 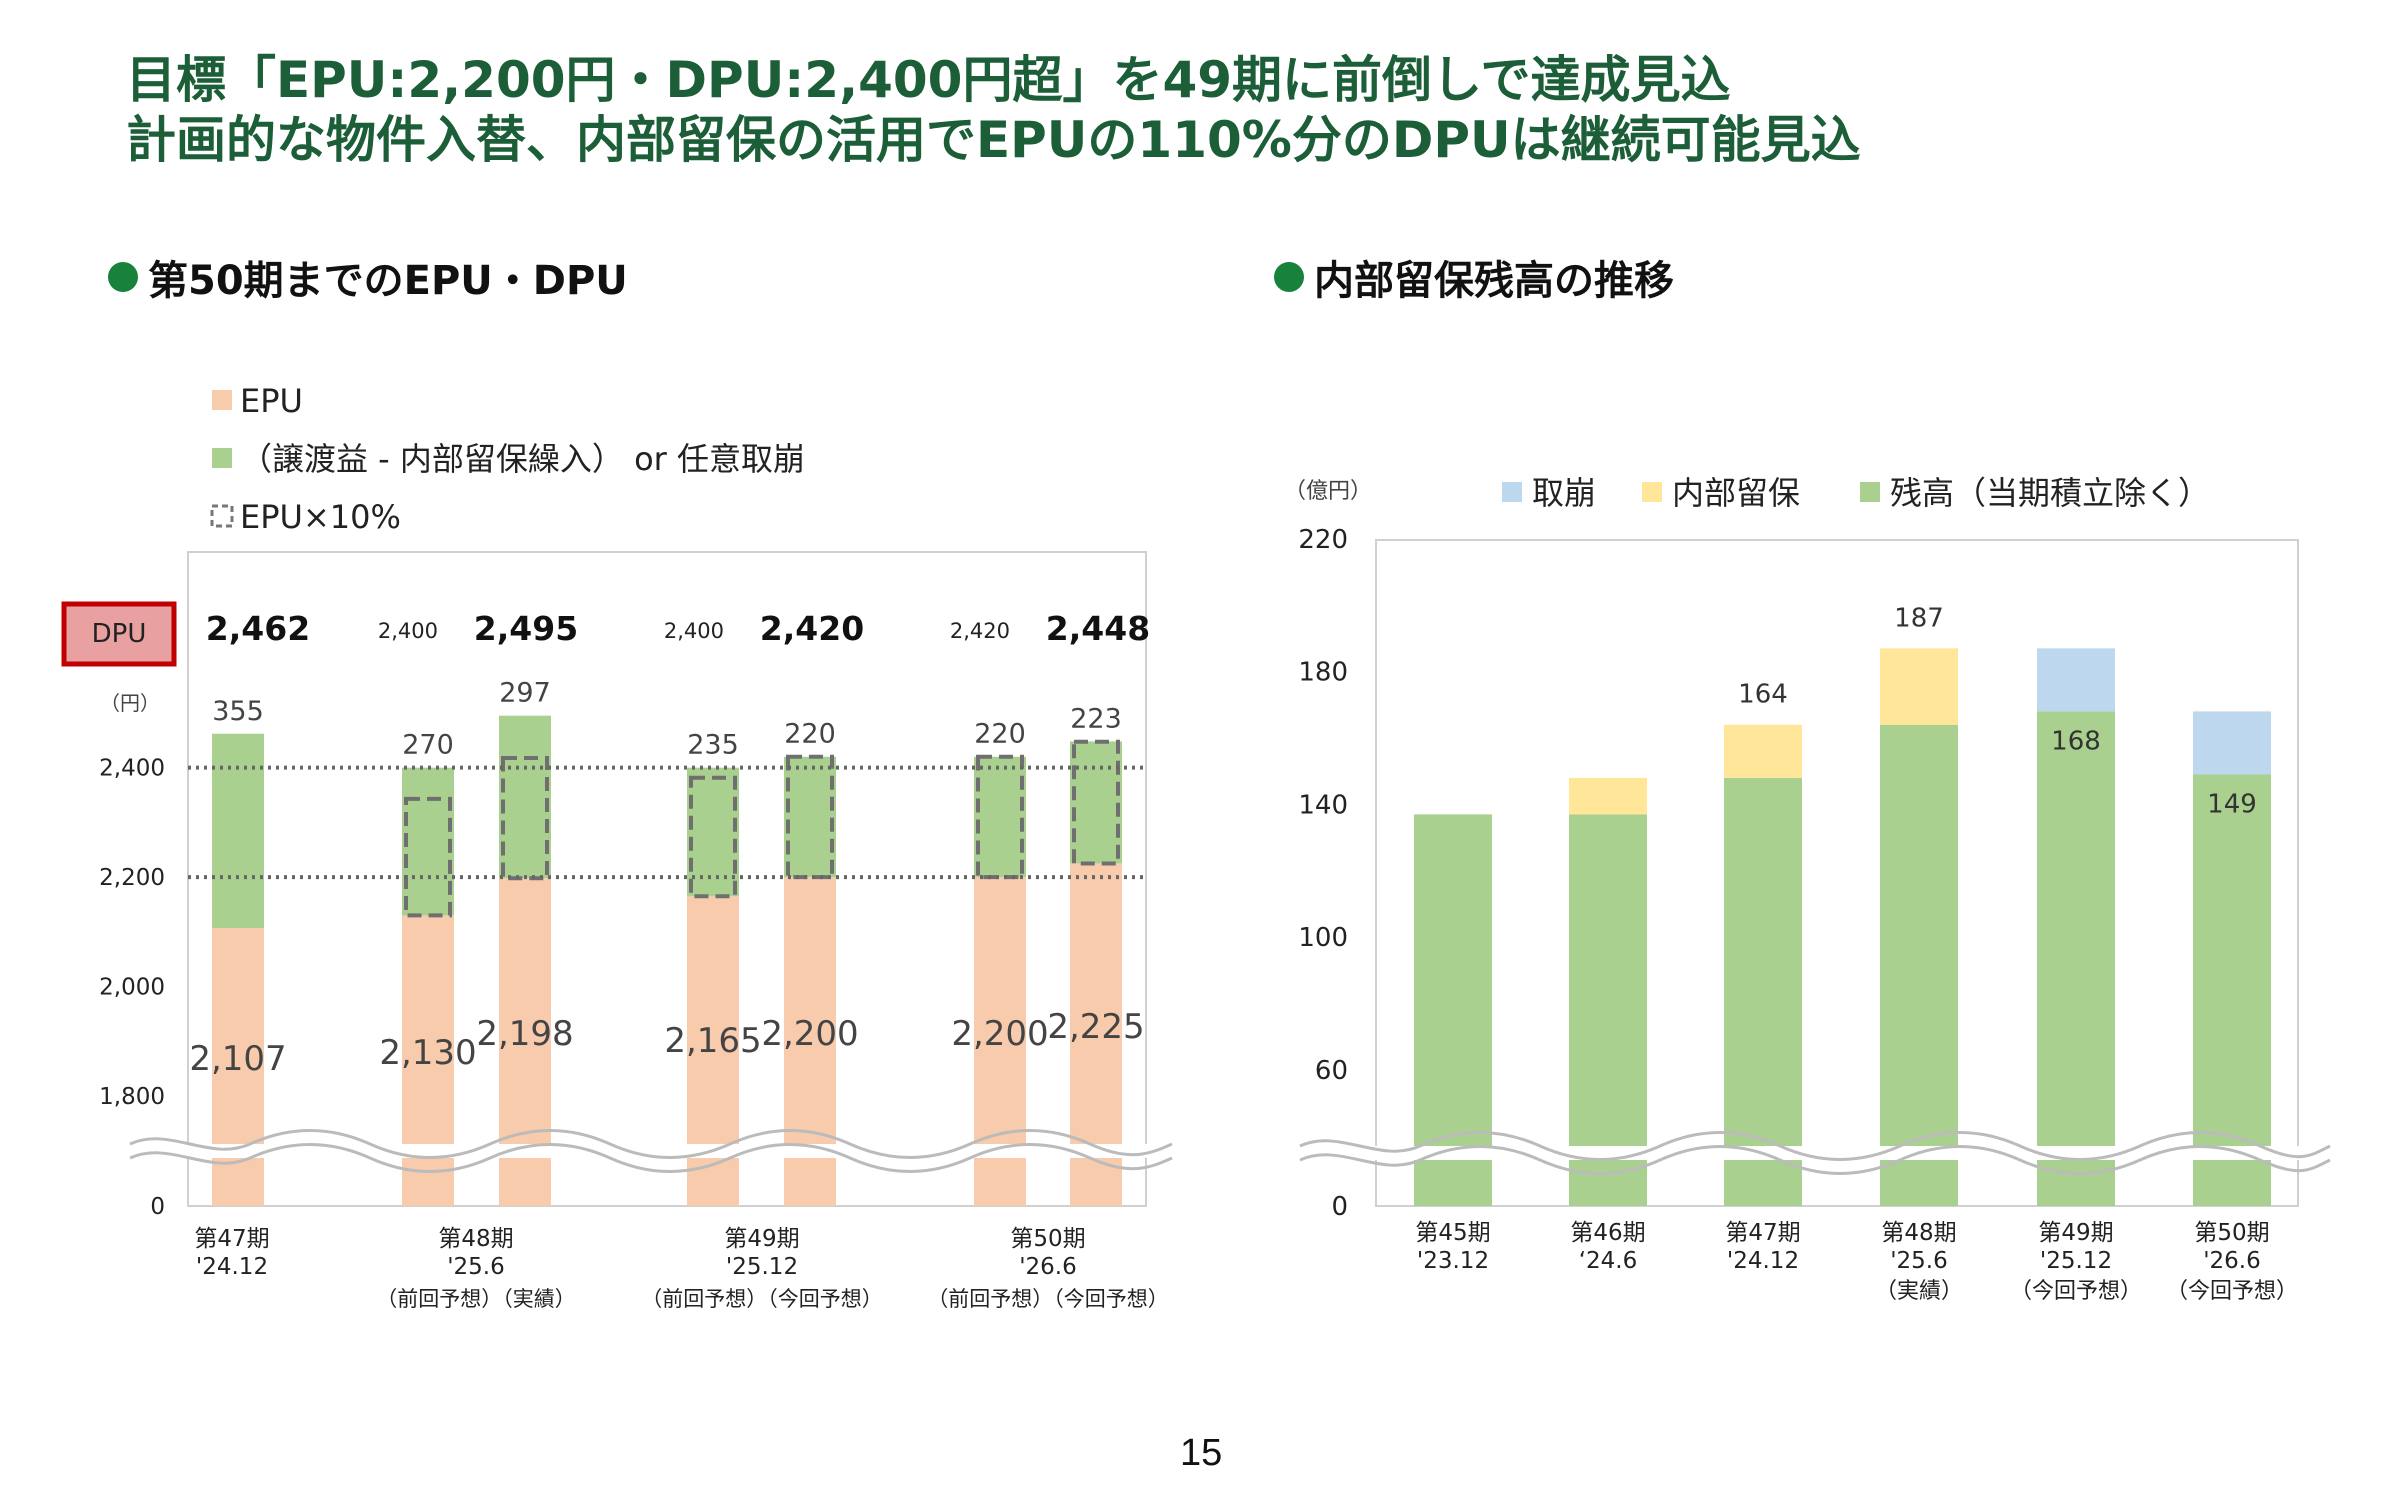 What do you see at coordinates (761, 1239) in the screenshot?
I see `x-period-label: 第49期` at bounding box center [761, 1239].